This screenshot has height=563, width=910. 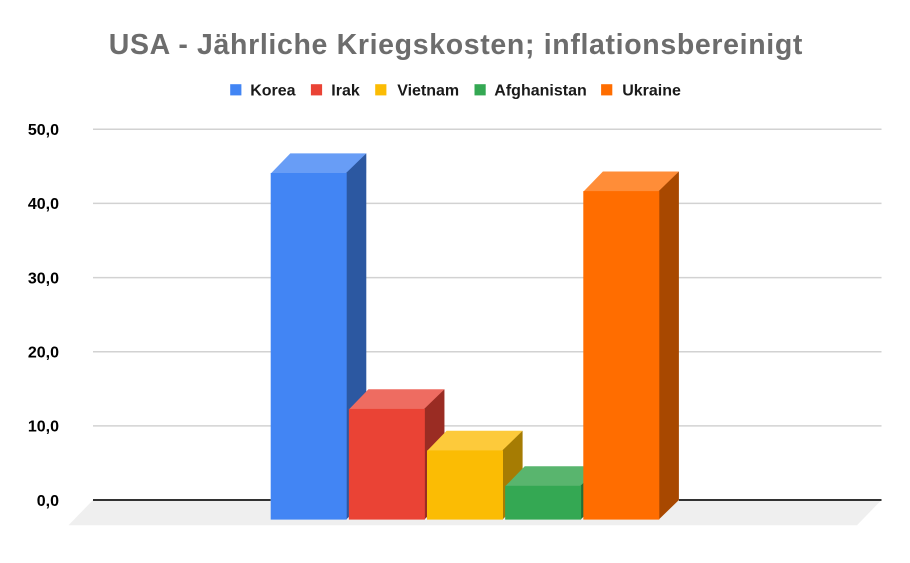 What do you see at coordinates (428, 91) in the screenshot?
I see `svg-text: Vietnam` at bounding box center [428, 91].